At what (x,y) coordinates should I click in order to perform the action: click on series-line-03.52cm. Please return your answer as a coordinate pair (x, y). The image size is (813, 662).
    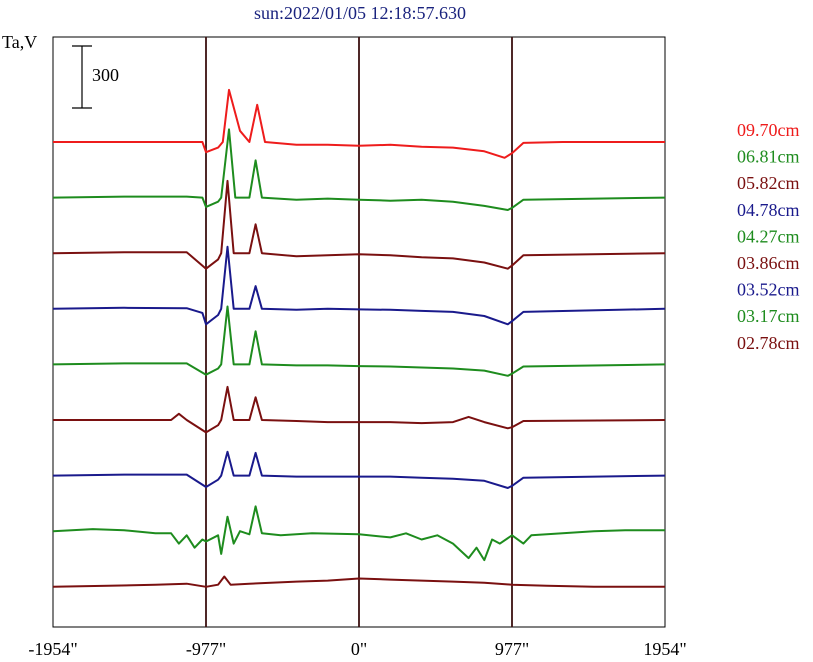
    Looking at the image, I should click on (359, 469).